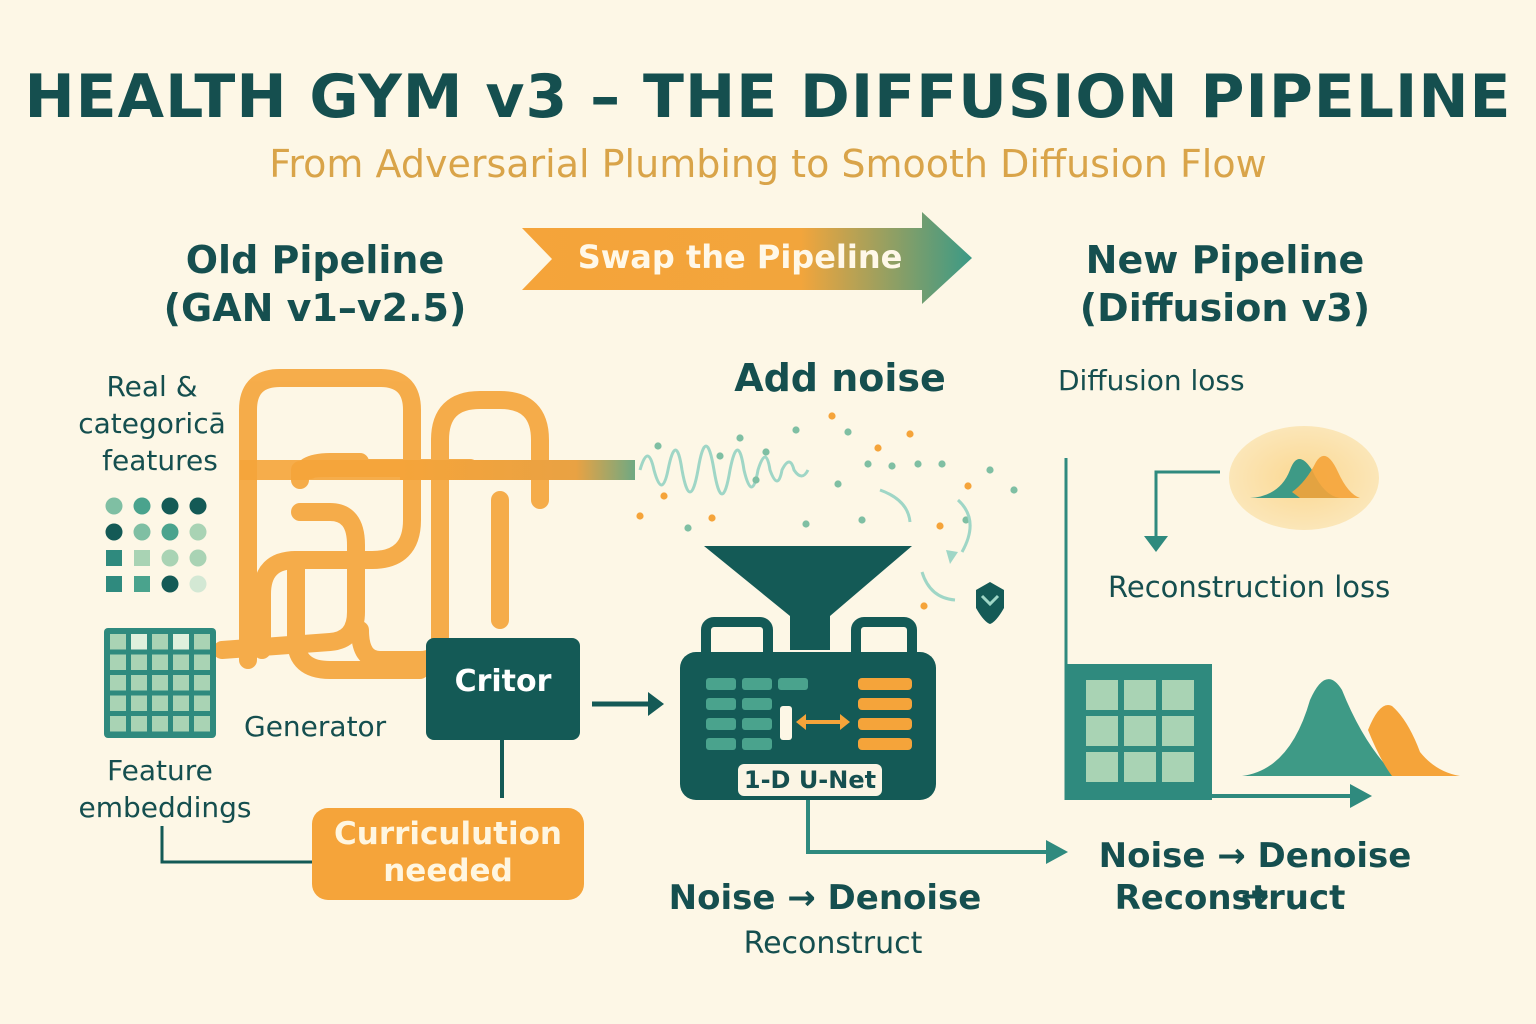  I want to click on input-features-label-line1: Real &, so click(152, 386).